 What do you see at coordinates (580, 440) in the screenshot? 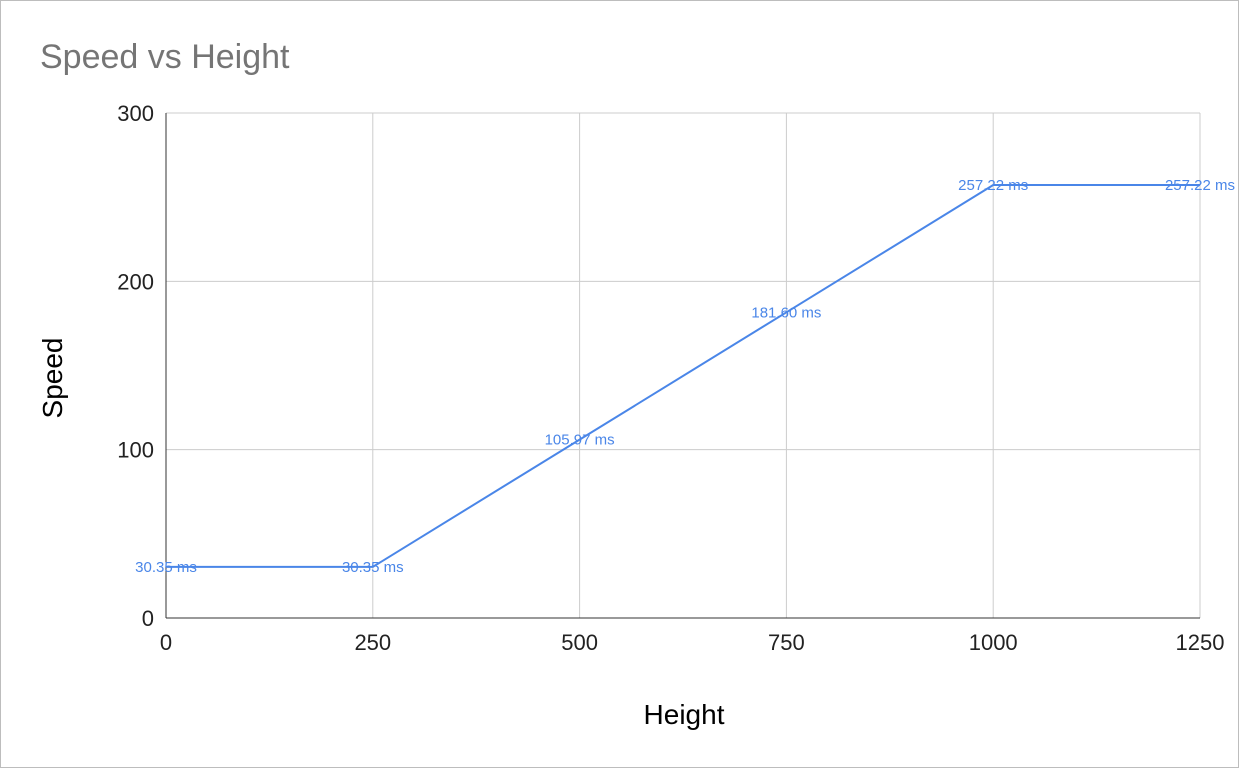
I see `data-label: 105.97 ms` at bounding box center [580, 440].